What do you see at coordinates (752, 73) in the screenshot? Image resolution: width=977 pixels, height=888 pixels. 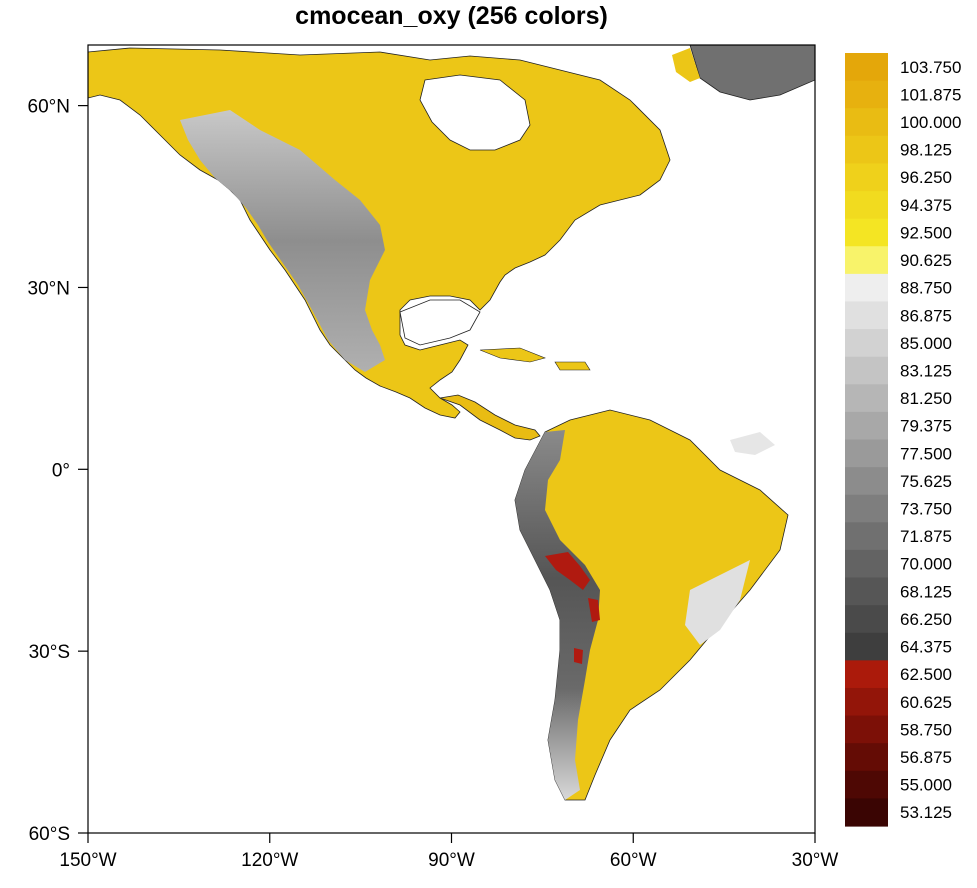 I see `greenland-land` at bounding box center [752, 73].